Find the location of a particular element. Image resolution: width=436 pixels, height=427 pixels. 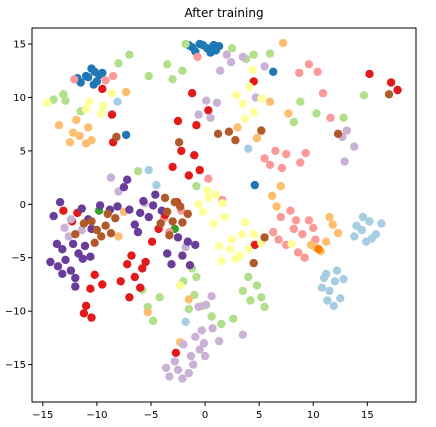

y-tick-label: −10 is located at coordinates (15, 312).